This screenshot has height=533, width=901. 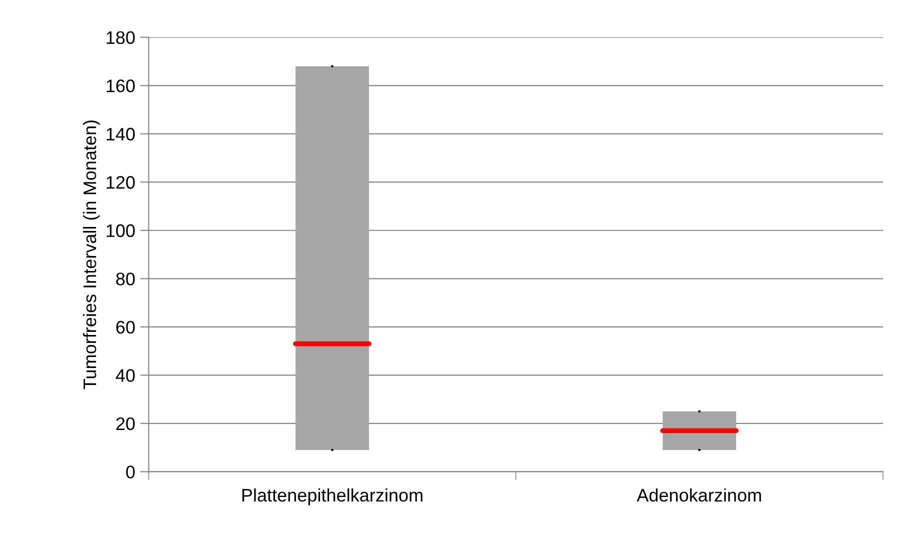 I want to click on y-tick-label: 160, so click(x=120, y=86).